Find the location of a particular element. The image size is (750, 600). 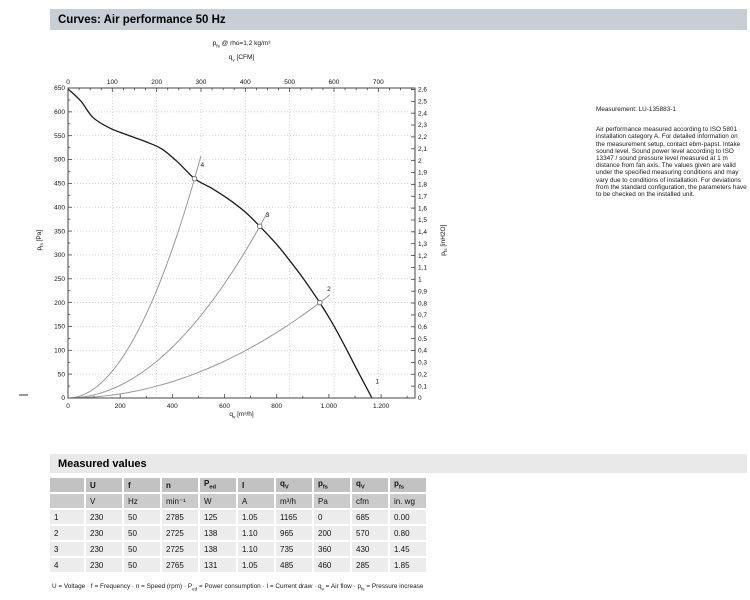

unit-cell: cfm is located at coordinates (370, 501).